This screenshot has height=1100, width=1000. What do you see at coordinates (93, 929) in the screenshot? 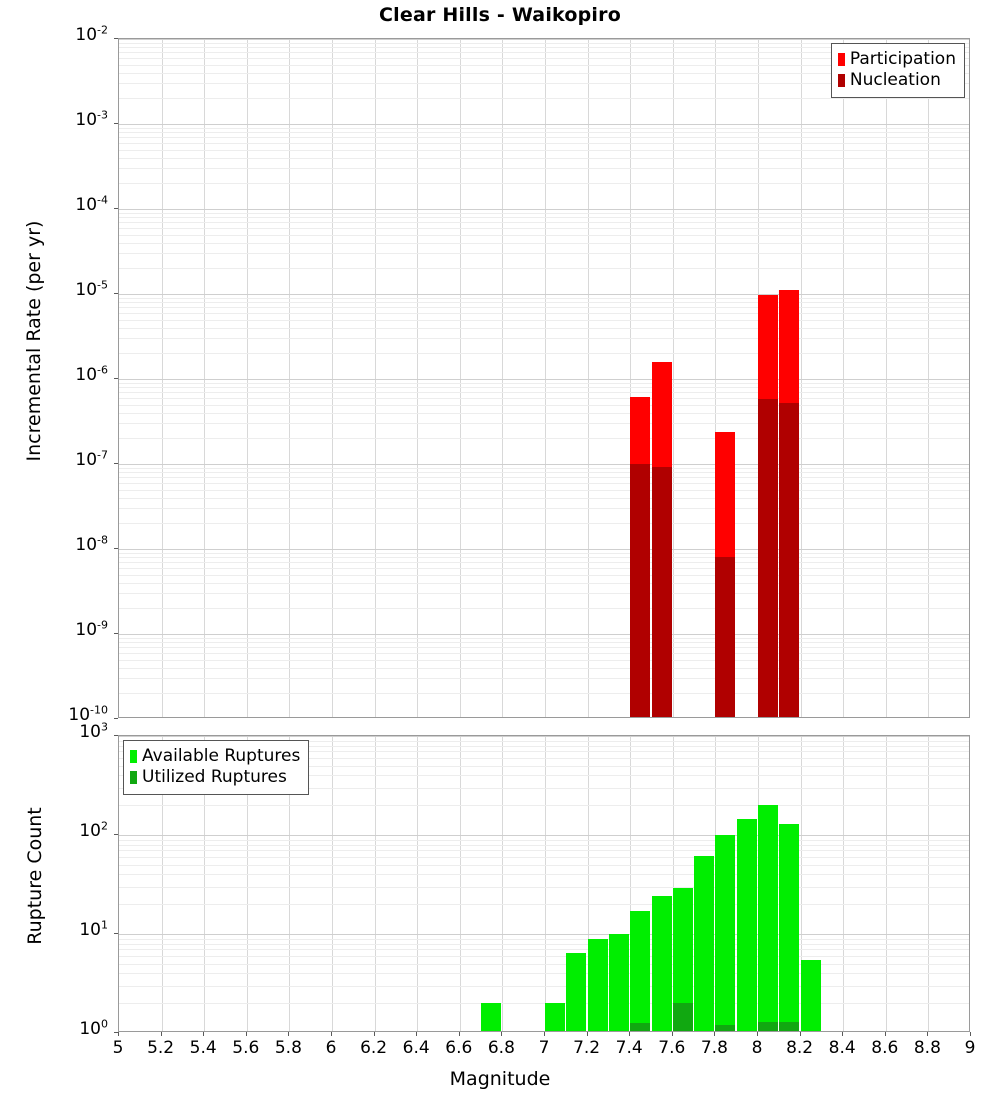
I see `y-tick-label: 10¹` at bounding box center [93, 929].